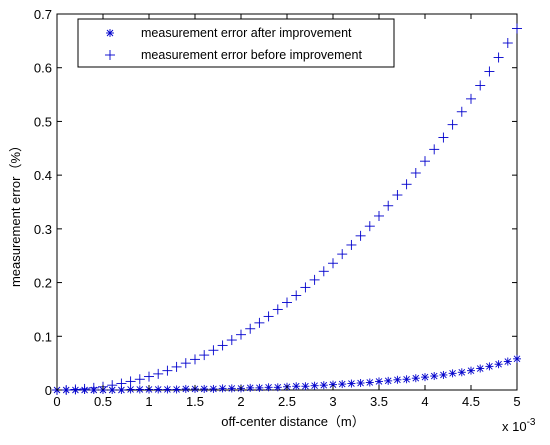  I want to click on x-tick-label: 1.5, so click(195, 401).